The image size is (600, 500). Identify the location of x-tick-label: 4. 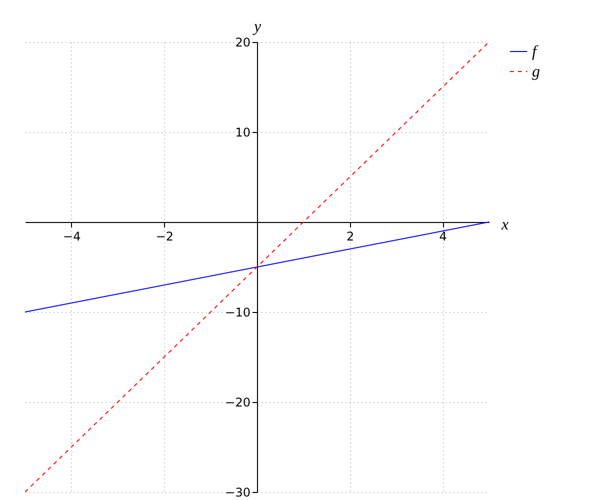
(443, 237).